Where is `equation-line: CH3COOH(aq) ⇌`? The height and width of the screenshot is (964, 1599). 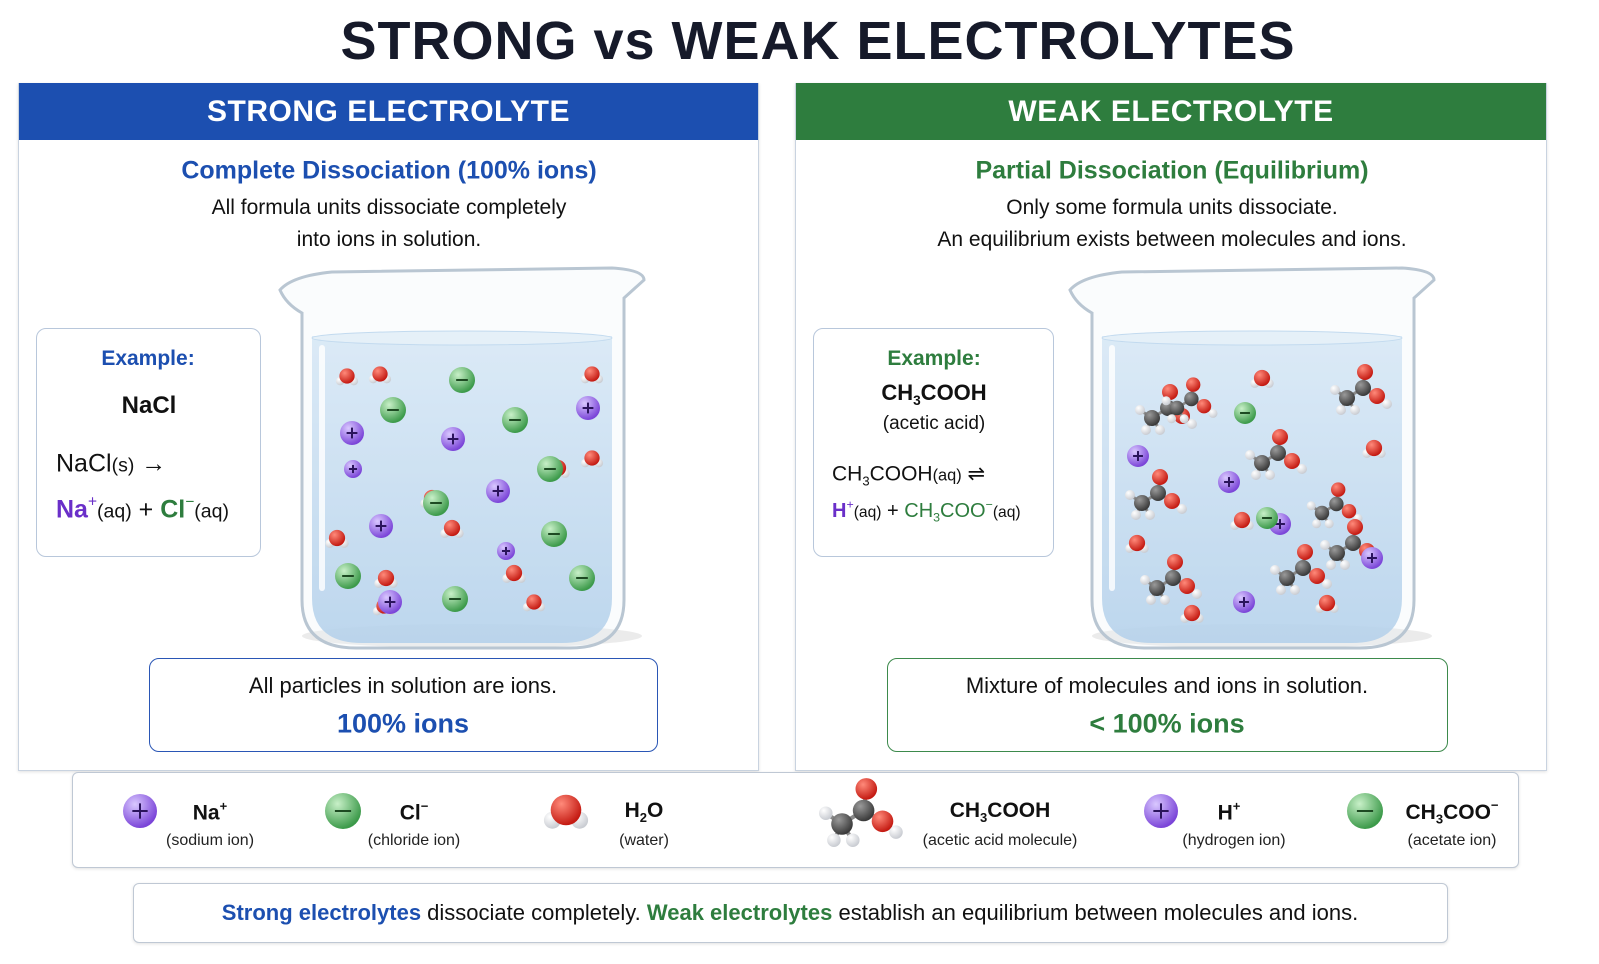
equation-line: CH3COOH(aq) ⇌ is located at coordinates (908, 475).